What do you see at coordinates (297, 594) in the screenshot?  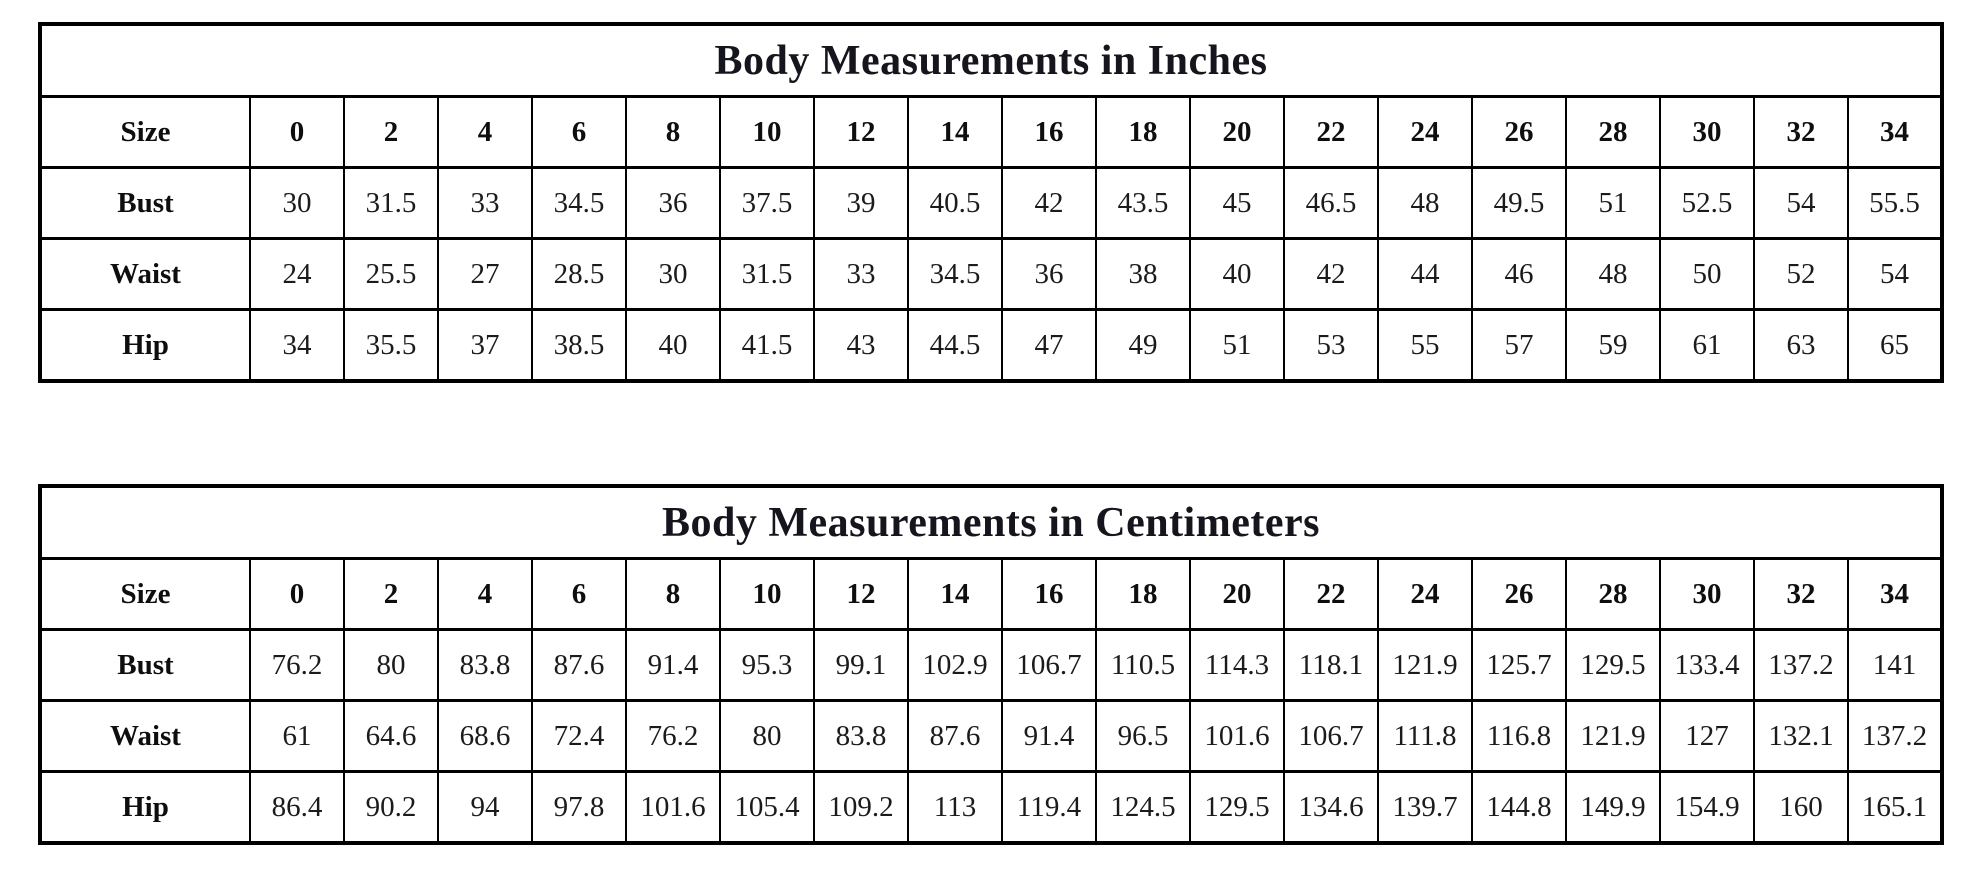 I see `size-header-cell: 0` at bounding box center [297, 594].